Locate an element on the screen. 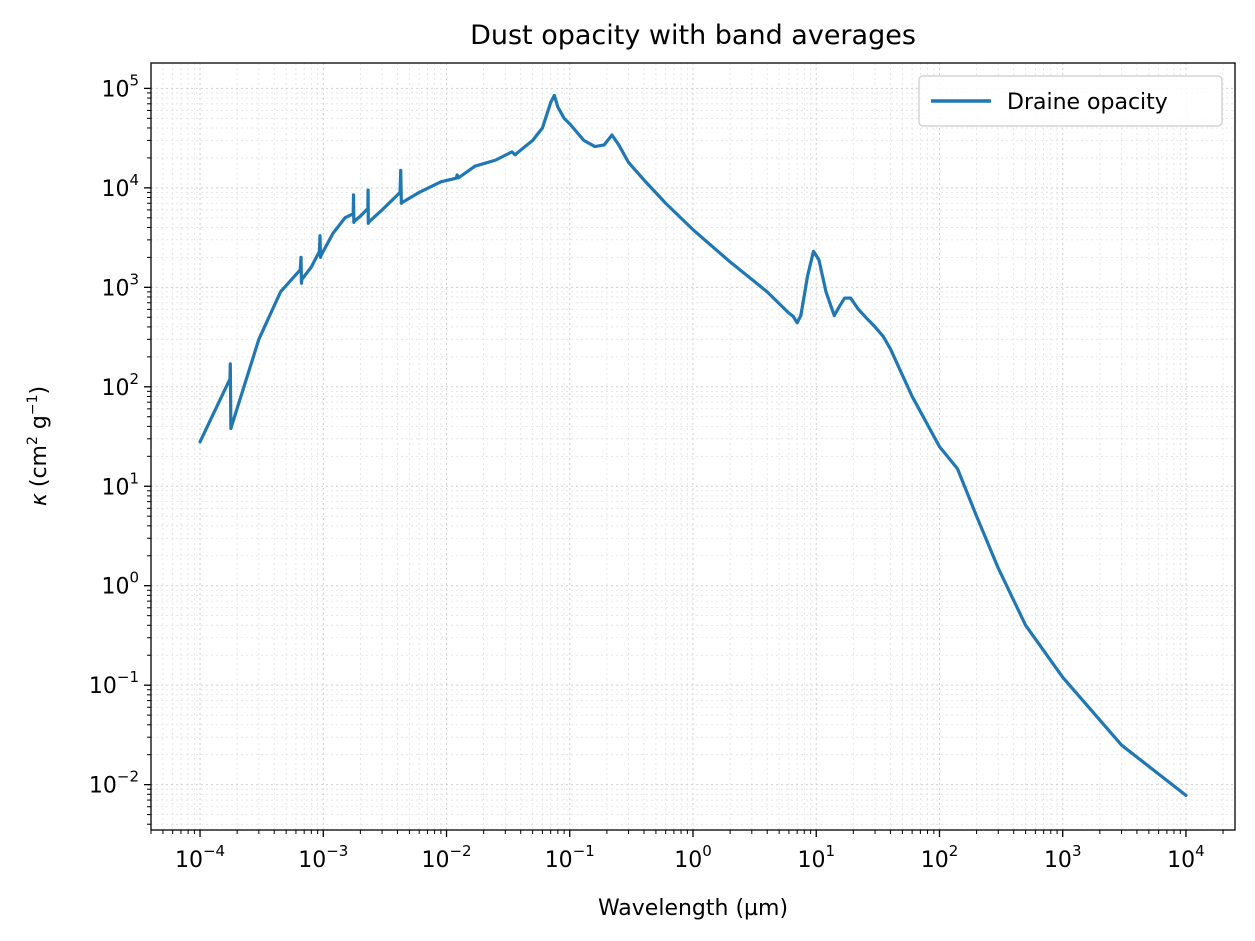 The height and width of the screenshot is (941, 1255). x-tick-label: 10⁻³ is located at coordinates (323, 857).